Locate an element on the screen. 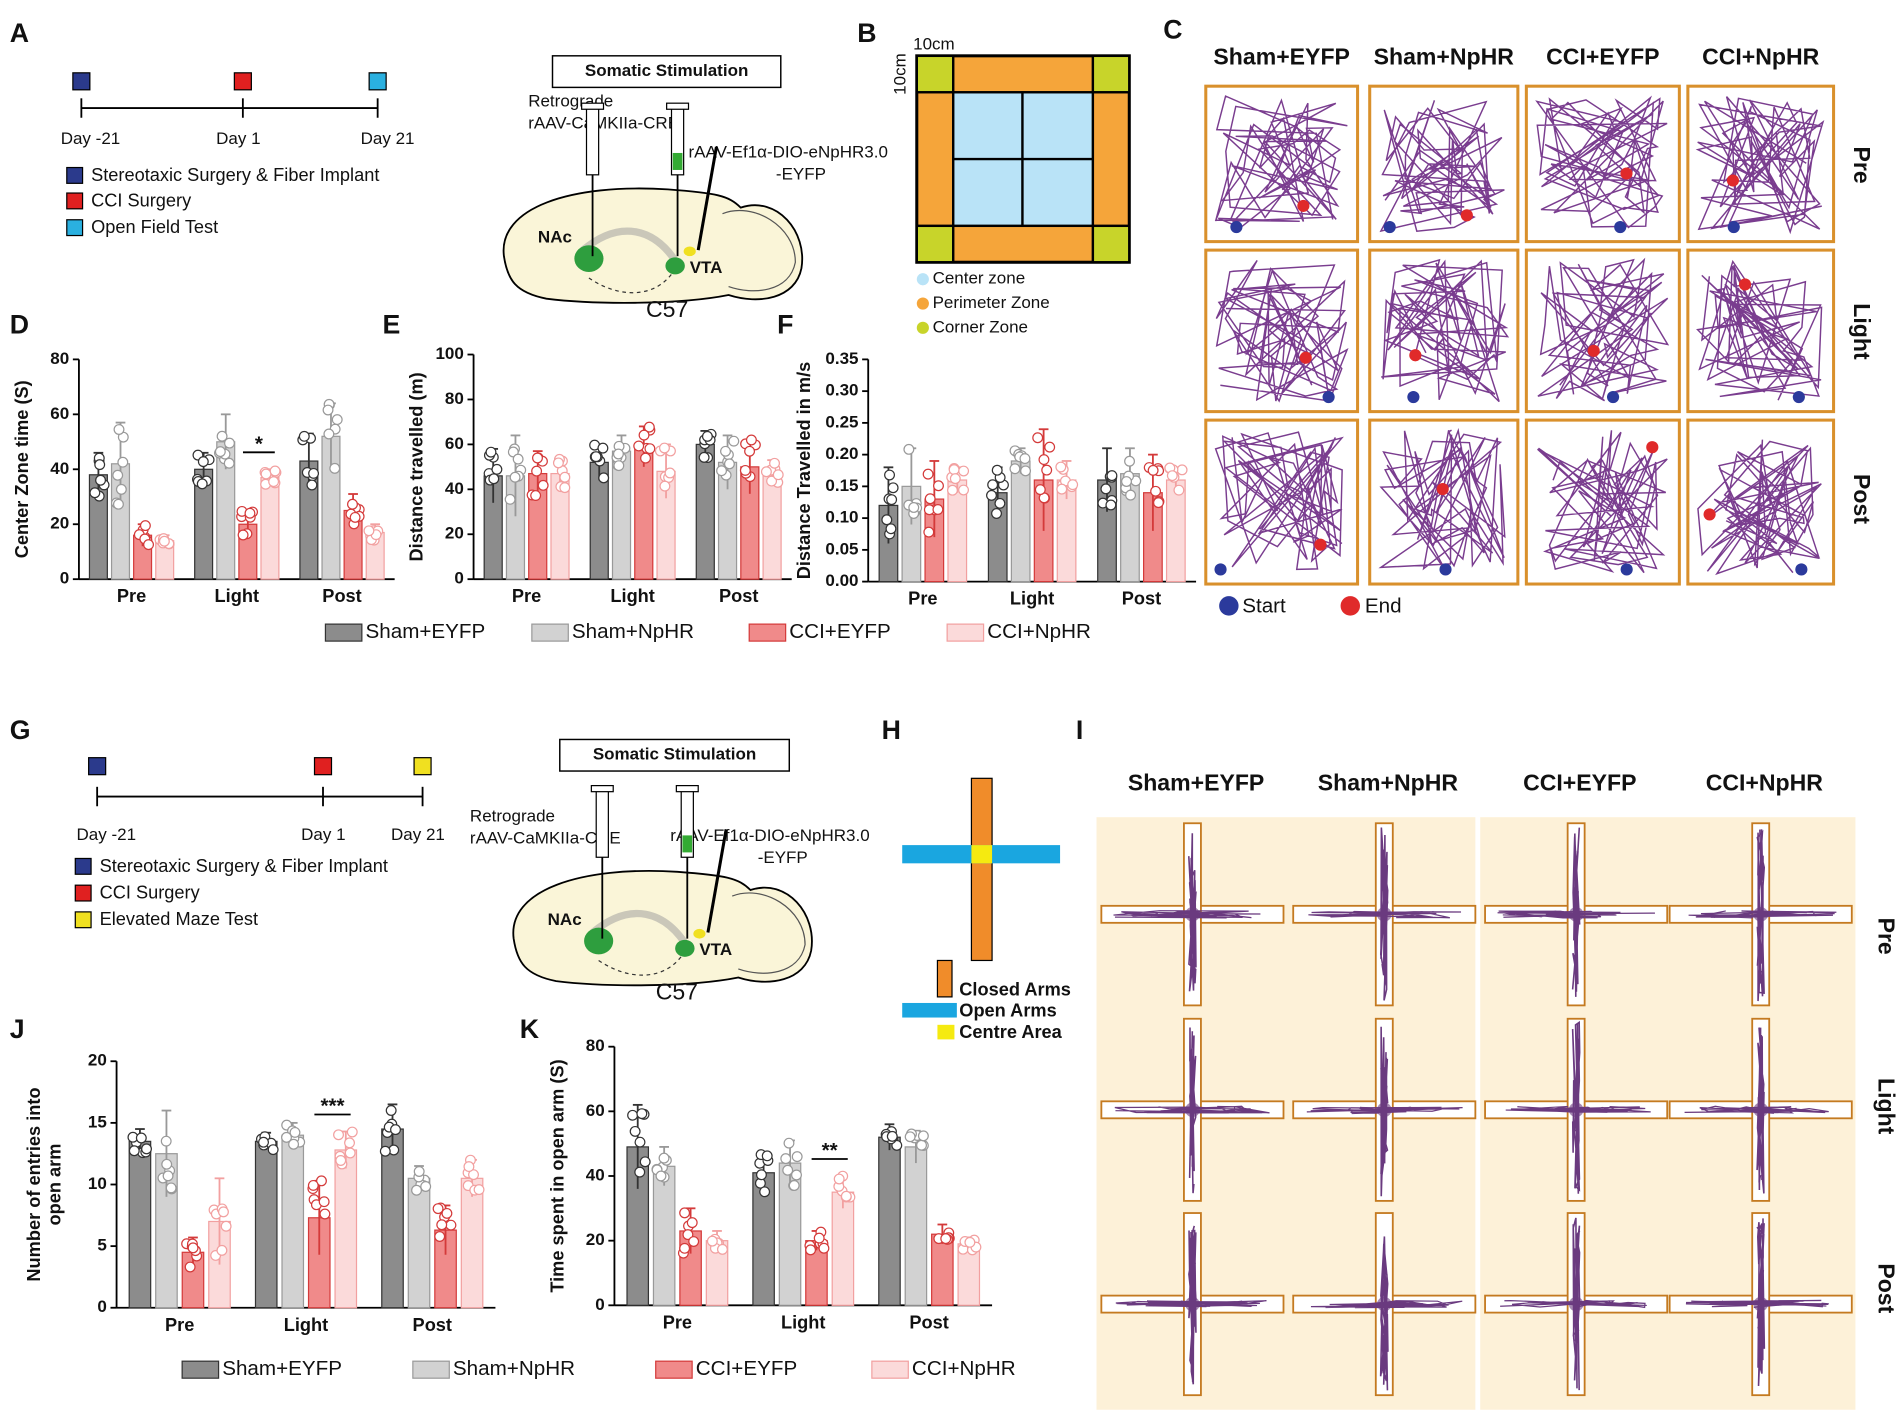 This screenshot has height=1417, width=1904. legend-label: Start is located at coordinates (1264, 606).